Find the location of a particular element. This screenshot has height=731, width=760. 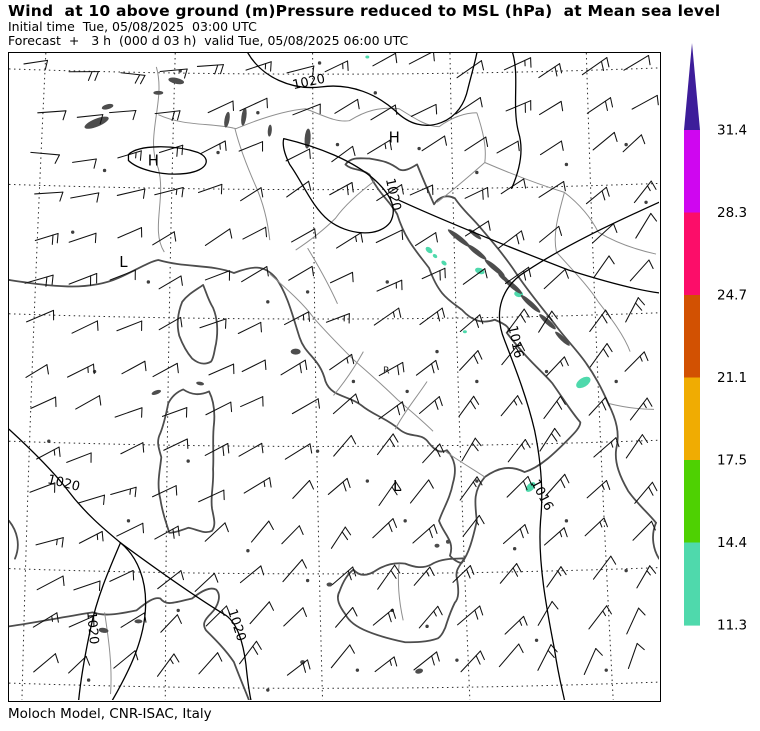

wind-shade-patch is located at coordinates (367, 57).